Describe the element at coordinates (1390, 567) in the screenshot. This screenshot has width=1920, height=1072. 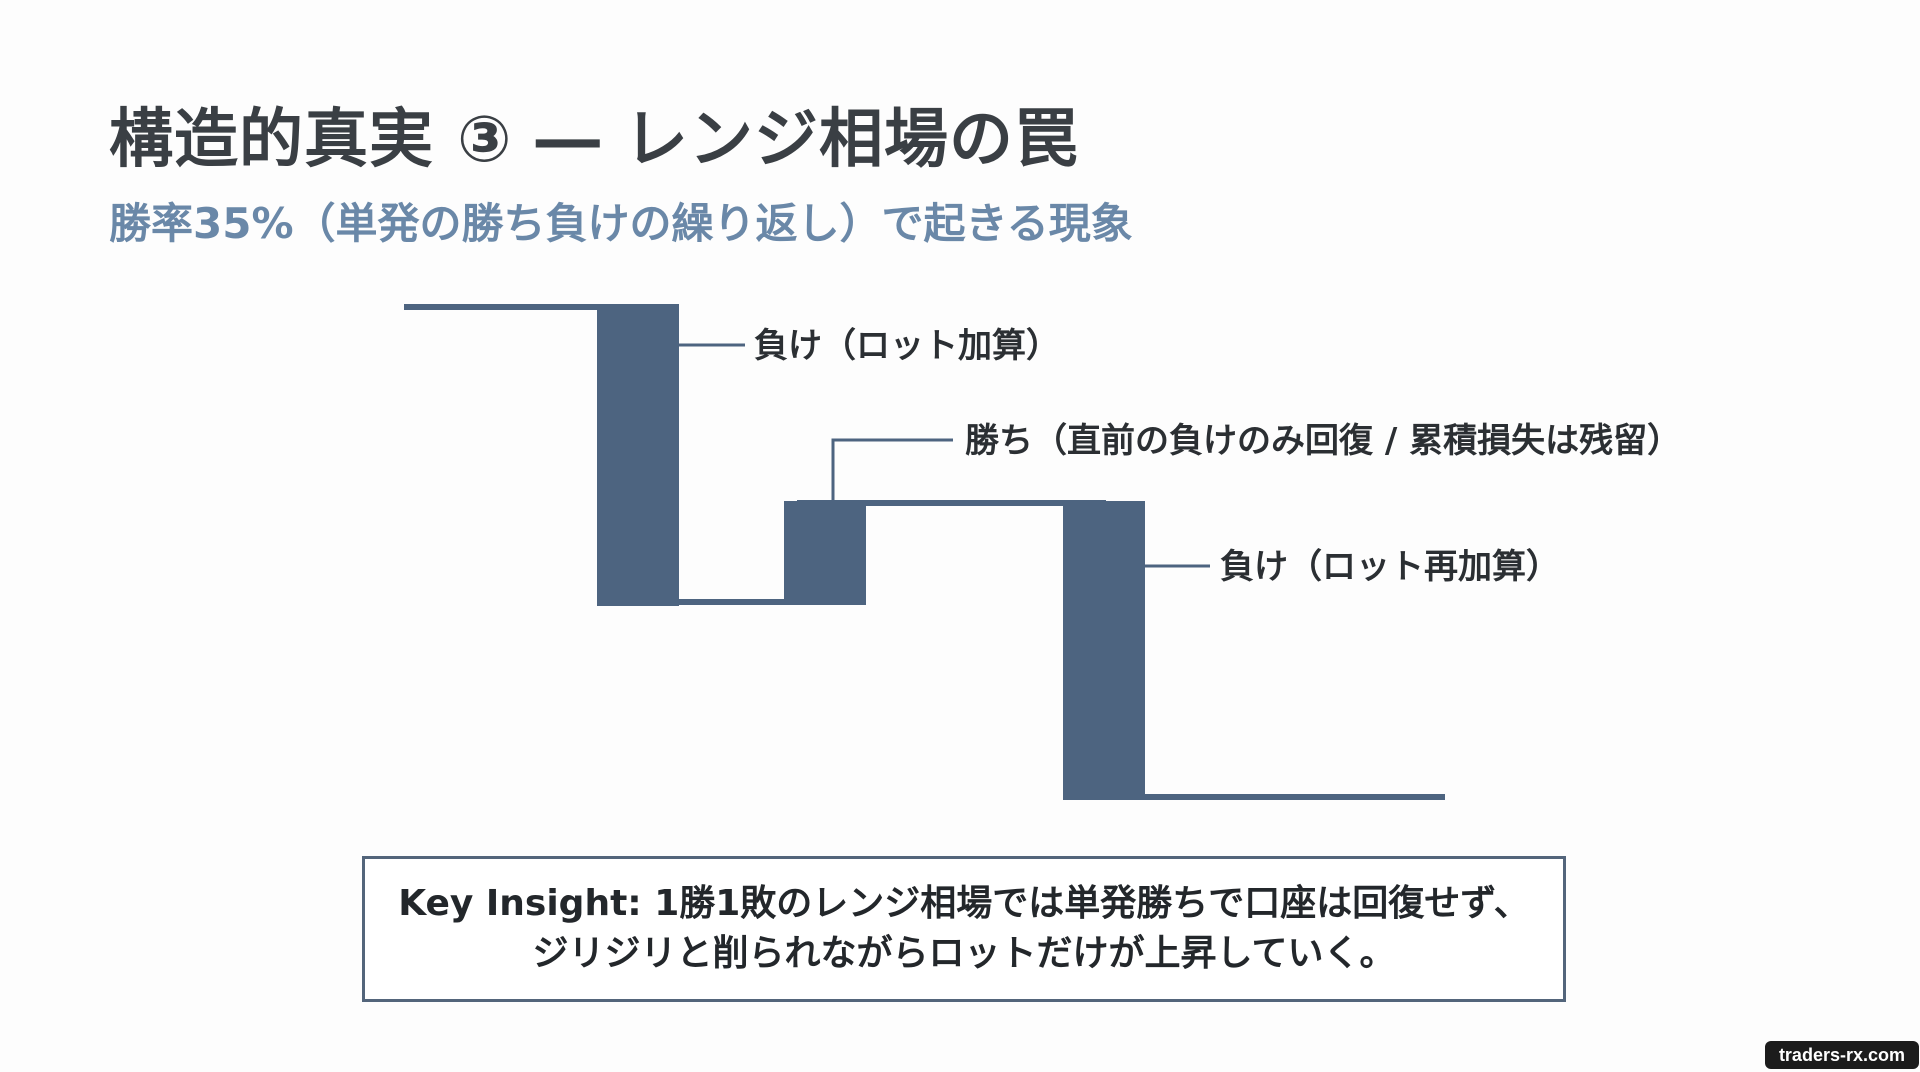
I see `loss2-label: 負け（ロット再加算）` at that location.